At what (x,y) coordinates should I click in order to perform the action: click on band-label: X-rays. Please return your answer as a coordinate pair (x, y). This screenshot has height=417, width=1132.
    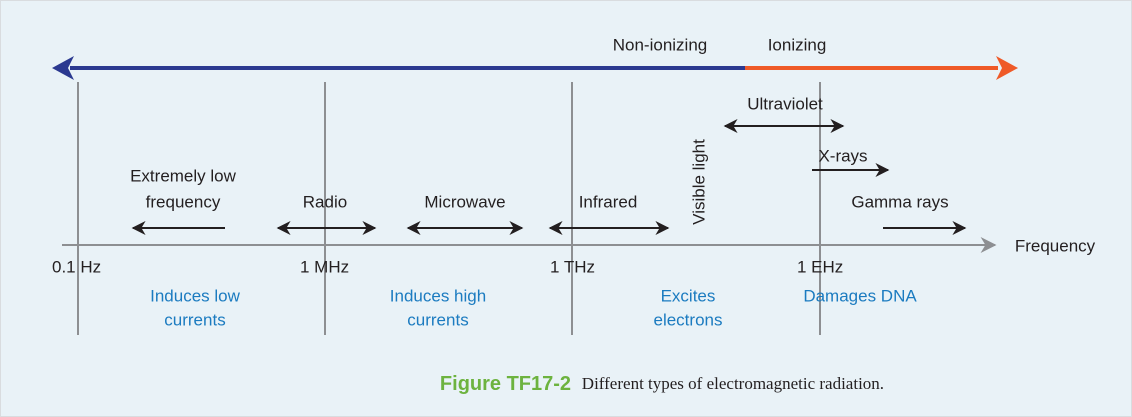
    Looking at the image, I should click on (842, 155).